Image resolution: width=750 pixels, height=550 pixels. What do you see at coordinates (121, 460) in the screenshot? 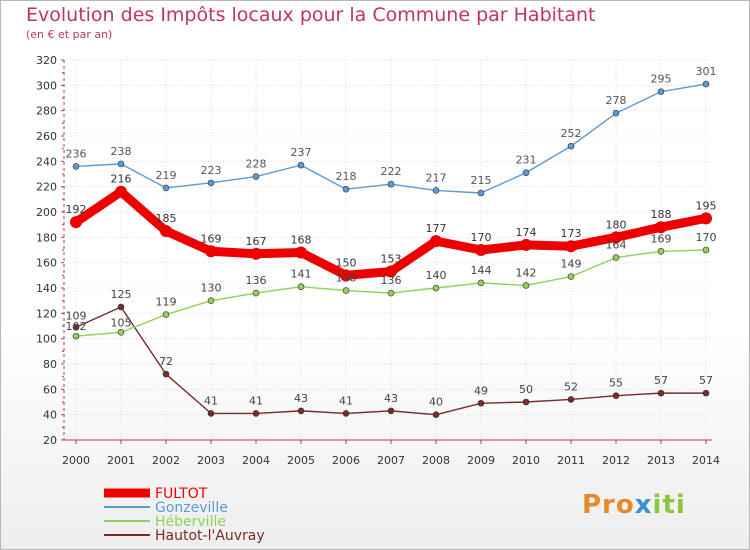
I see `x-tick-label: 2001` at bounding box center [121, 460].